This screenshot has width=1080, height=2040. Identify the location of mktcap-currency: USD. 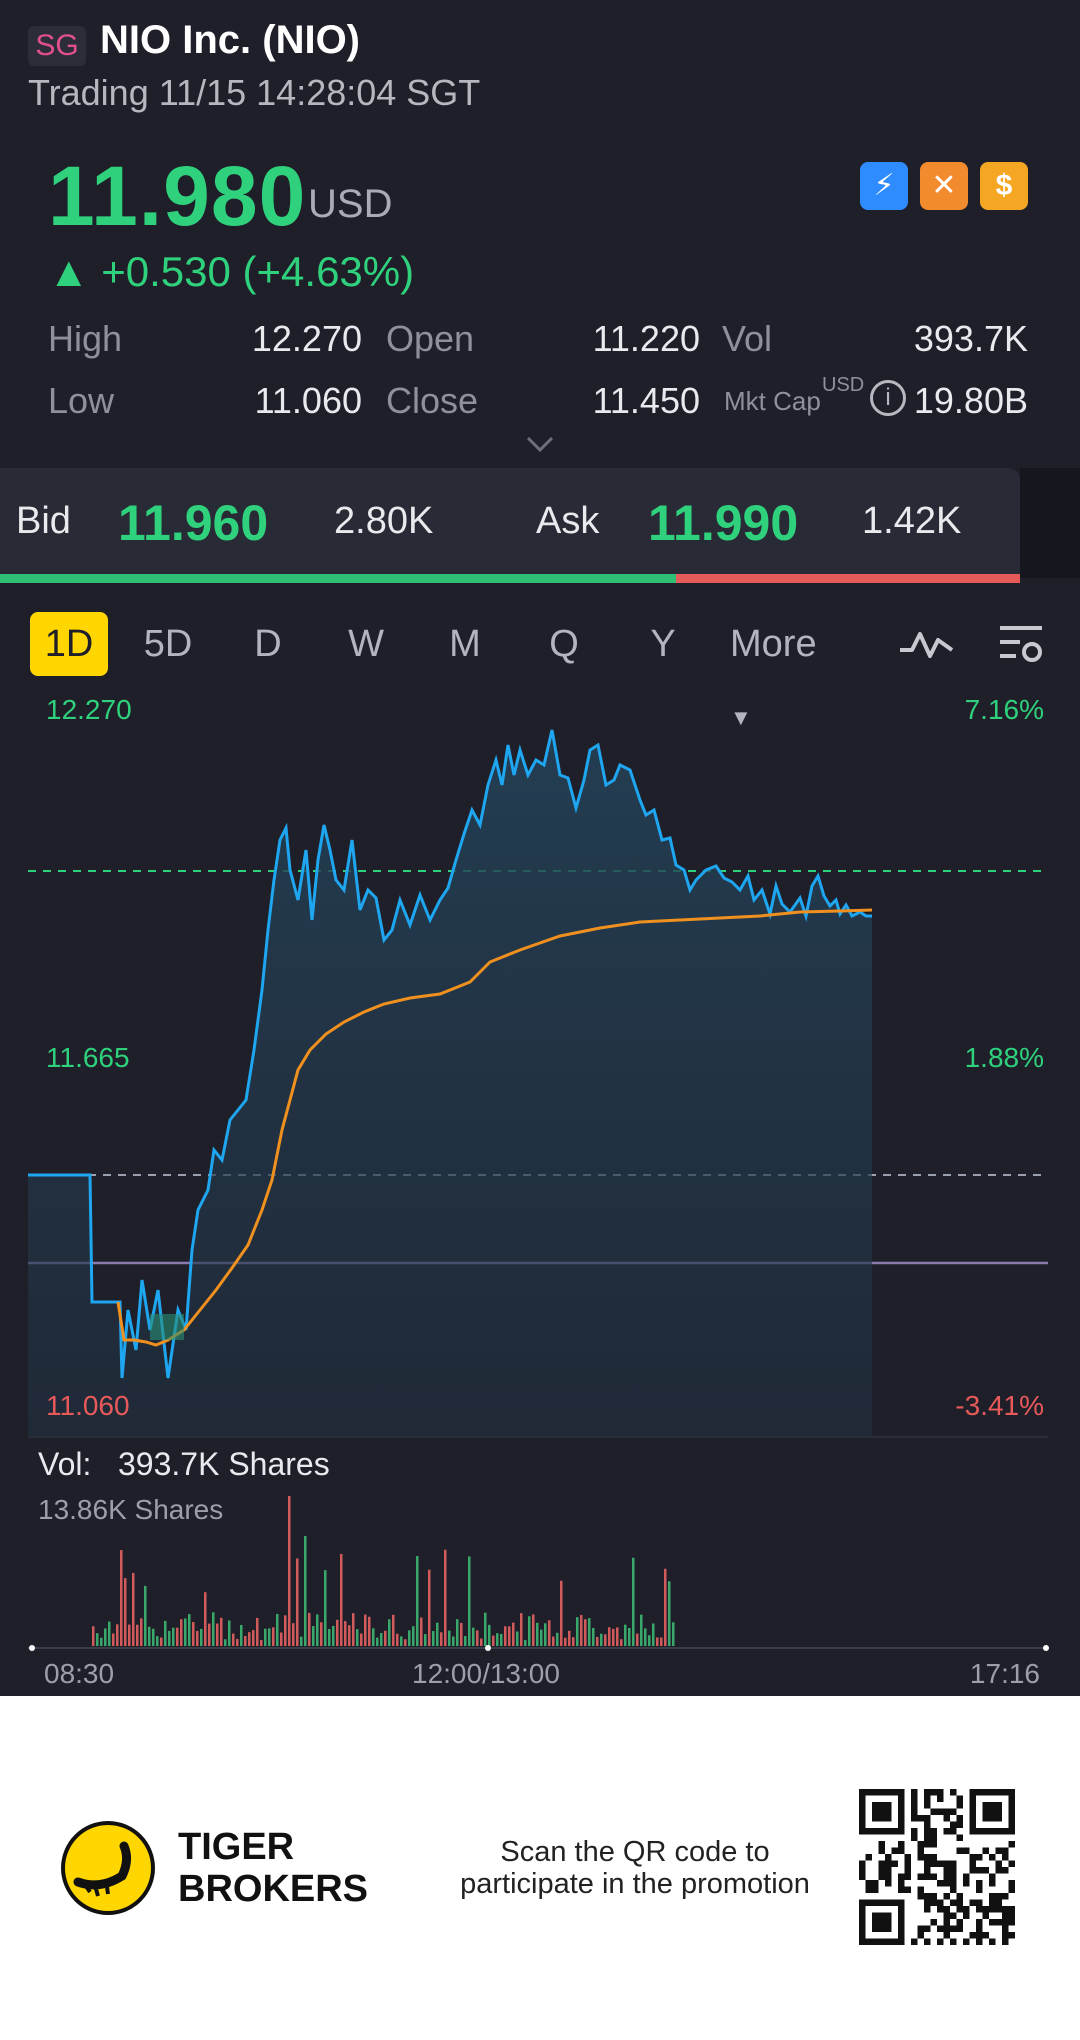
(843, 385).